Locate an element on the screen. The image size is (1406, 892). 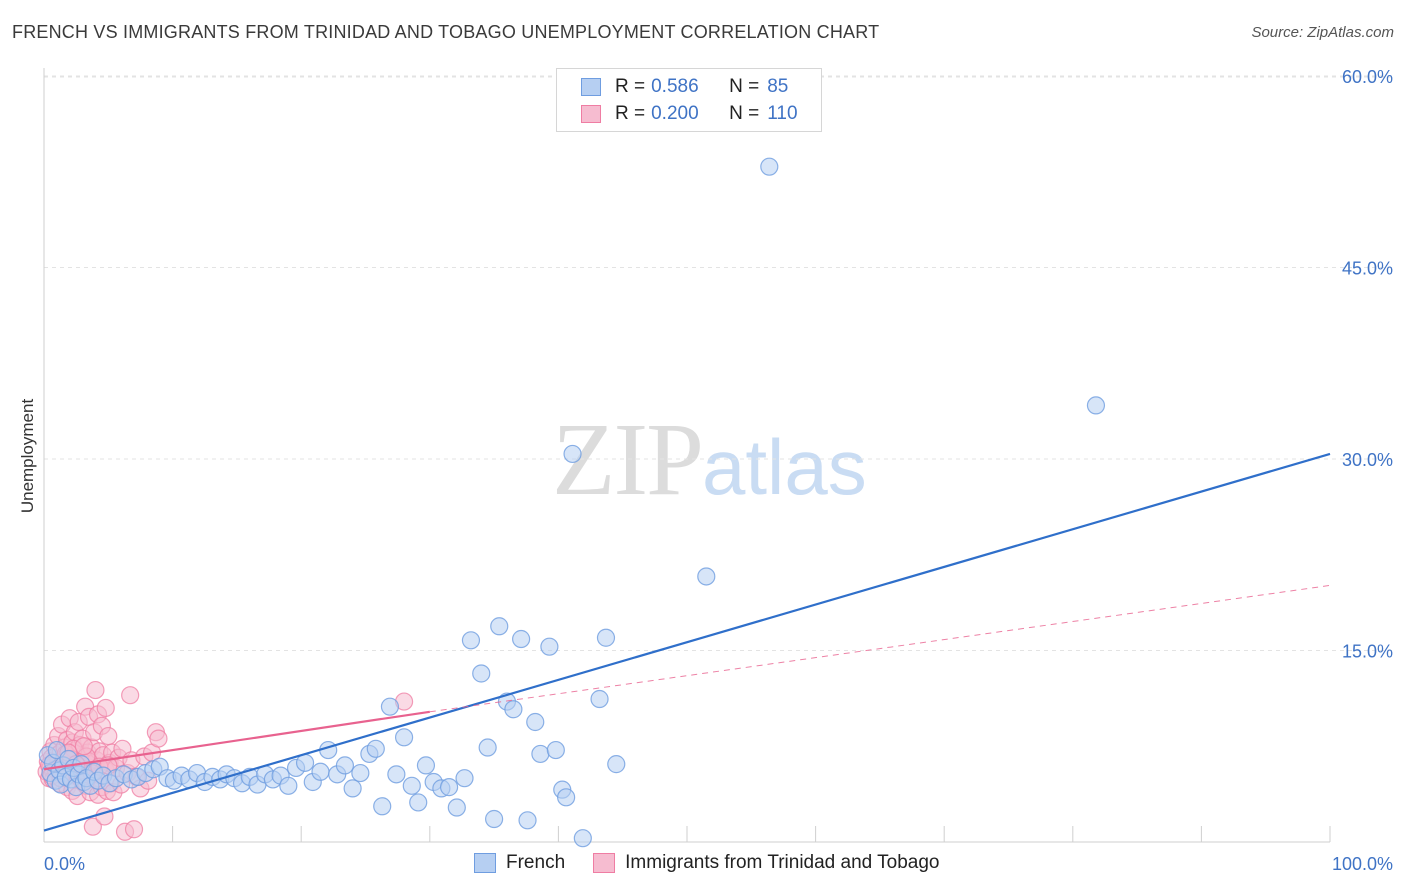
y-tick-label: 15.0% is located at coordinates (1367, 652).